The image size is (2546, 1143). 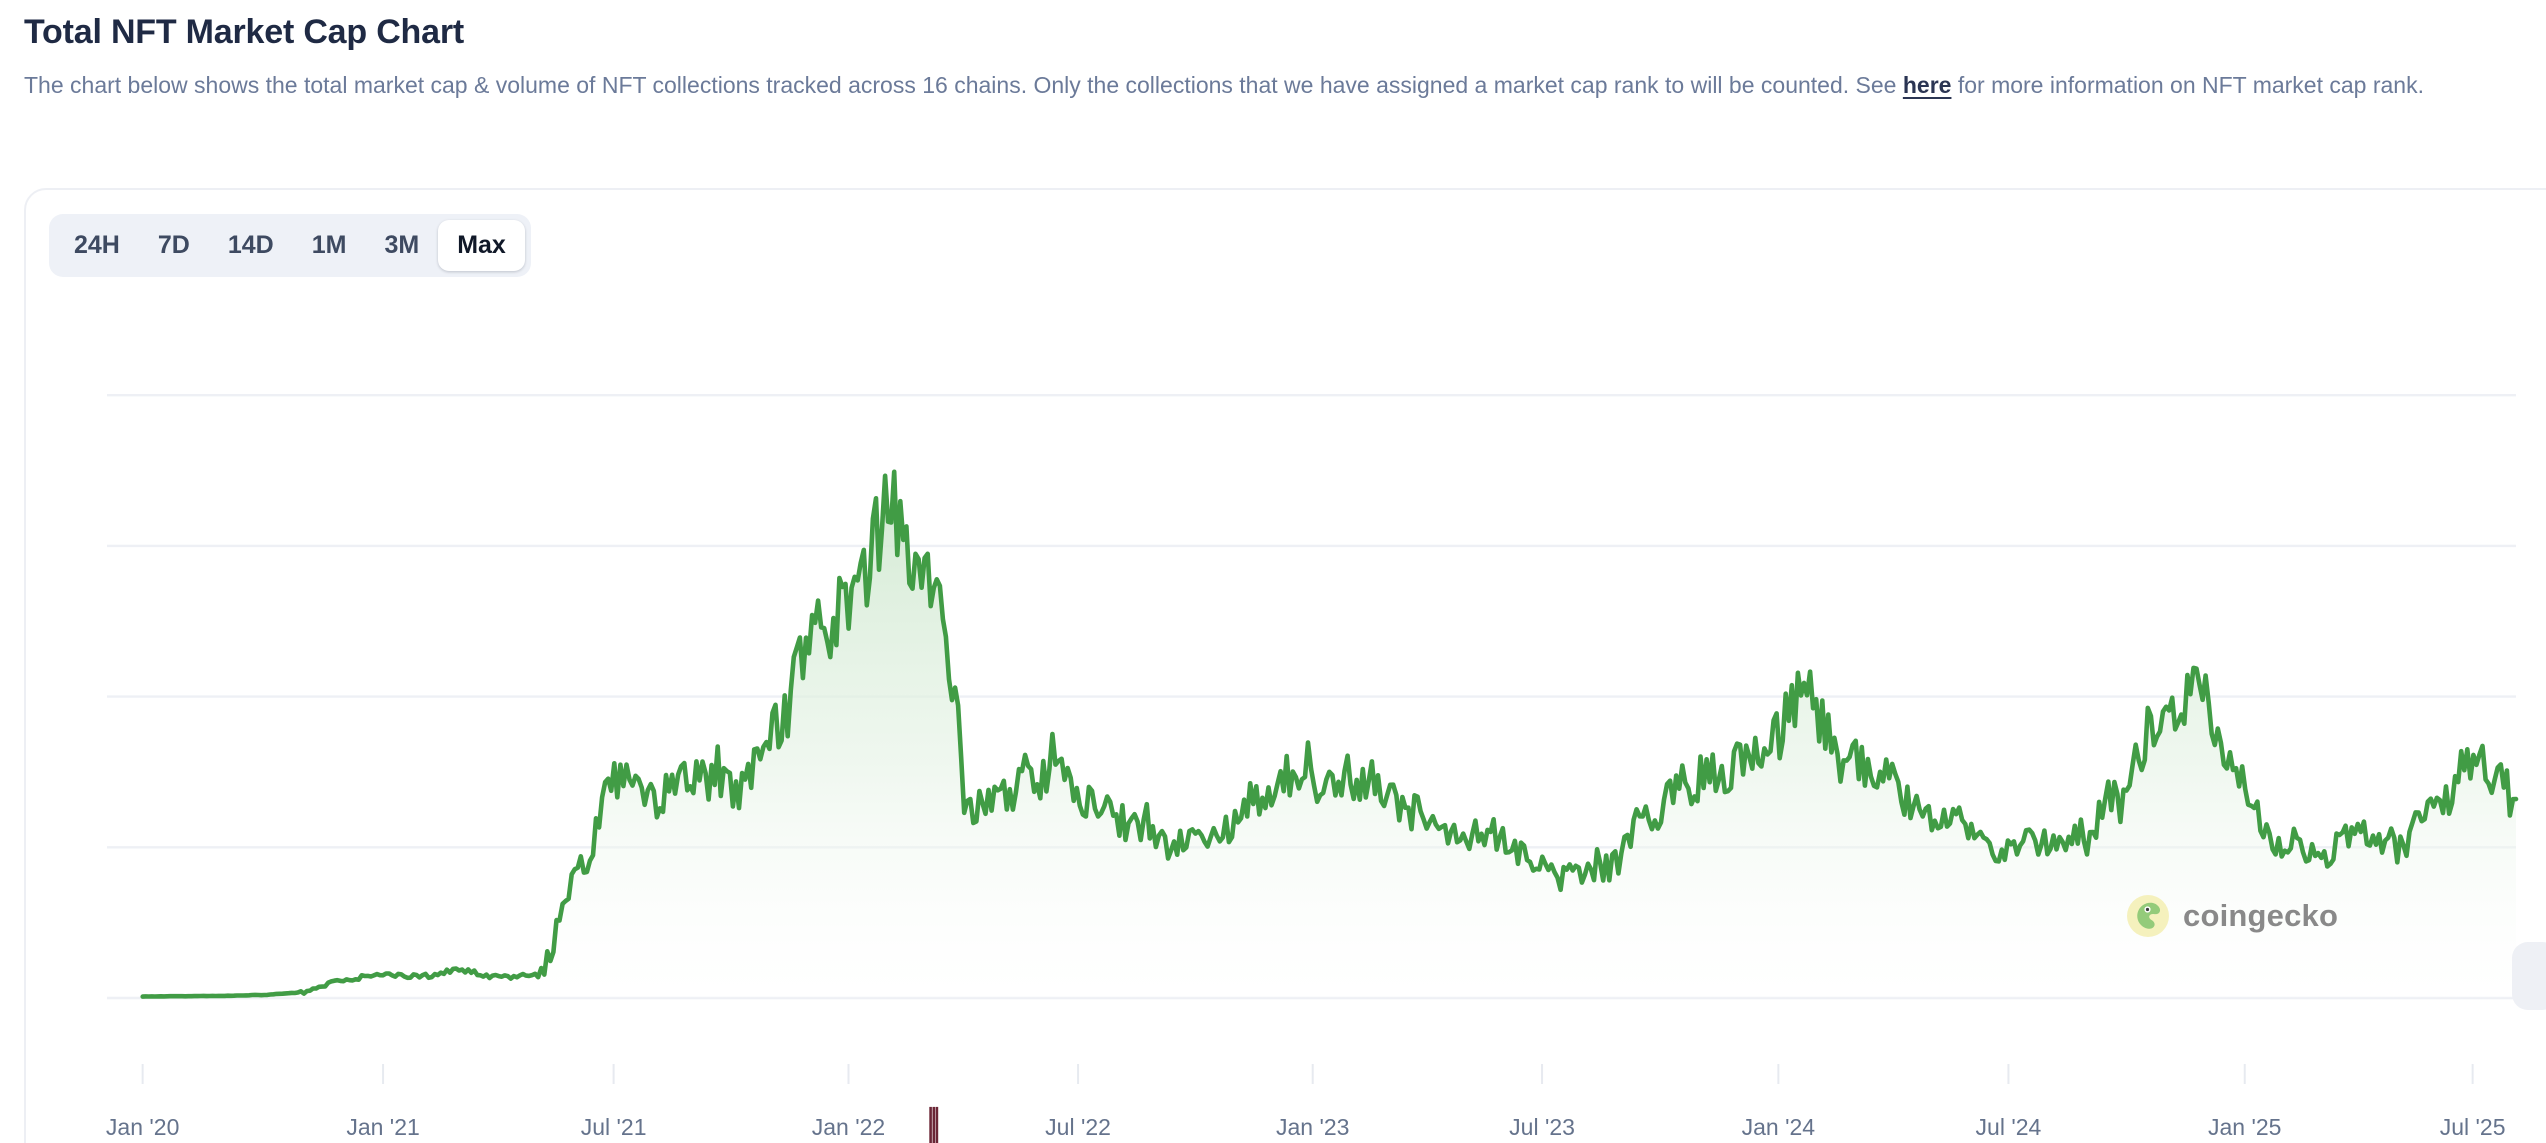 What do you see at coordinates (1778, 1127) in the screenshot?
I see `x-axis-tick-label: Jan '24` at bounding box center [1778, 1127].